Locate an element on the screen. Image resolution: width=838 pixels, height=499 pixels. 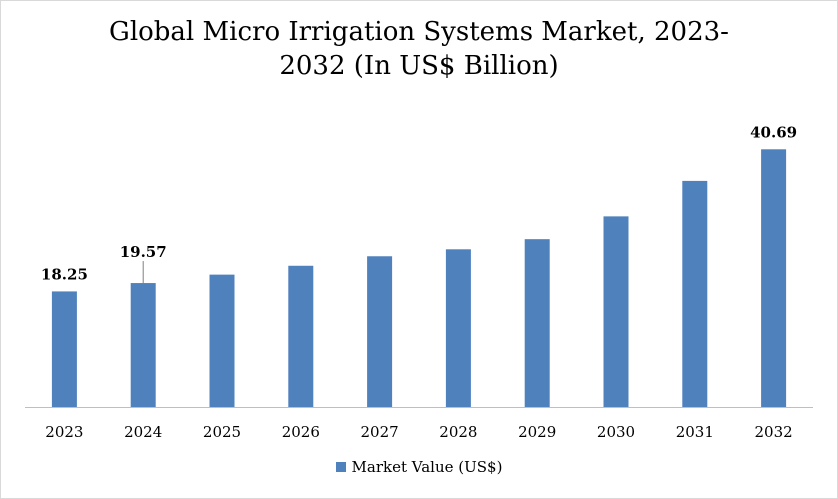
x-tick-label: 2025 is located at coordinates (222, 432).